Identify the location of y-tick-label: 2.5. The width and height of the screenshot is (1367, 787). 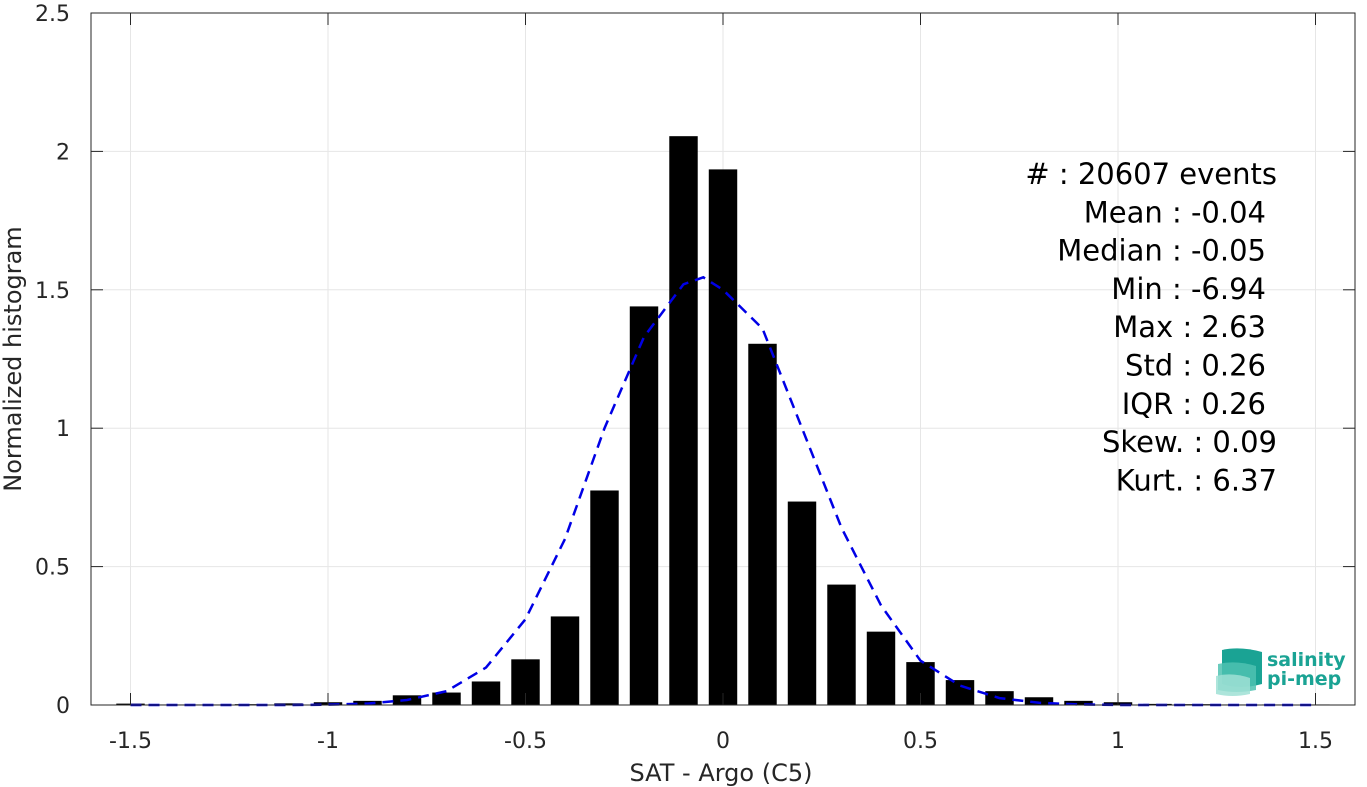
(52, 14).